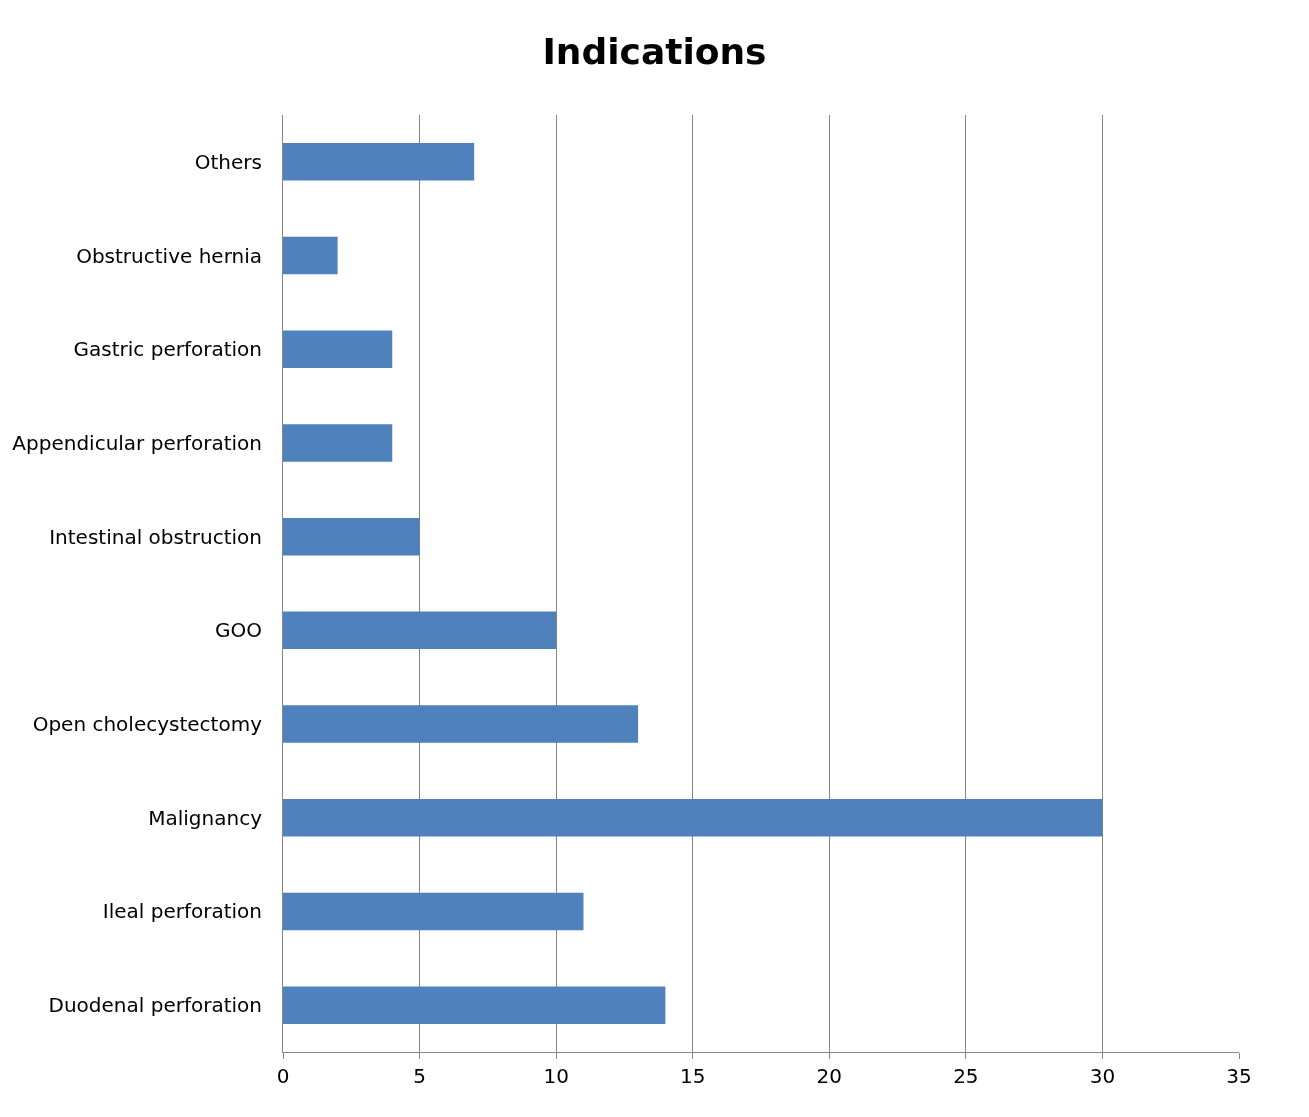  Describe the element at coordinates (155, 1005) in the screenshot. I see `y-tick-label: Duodenal perforation` at that location.